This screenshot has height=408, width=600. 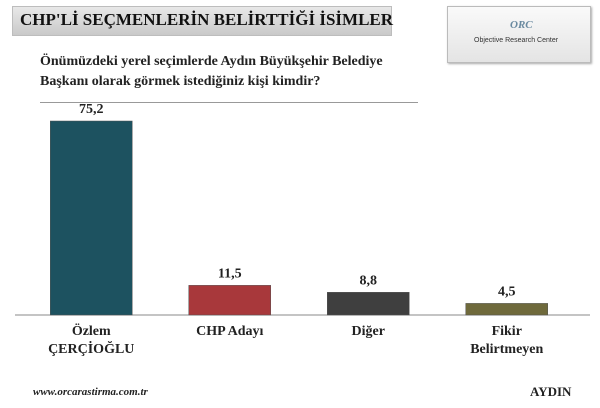 I want to click on value-label: 4,5, so click(x=507, y=291).